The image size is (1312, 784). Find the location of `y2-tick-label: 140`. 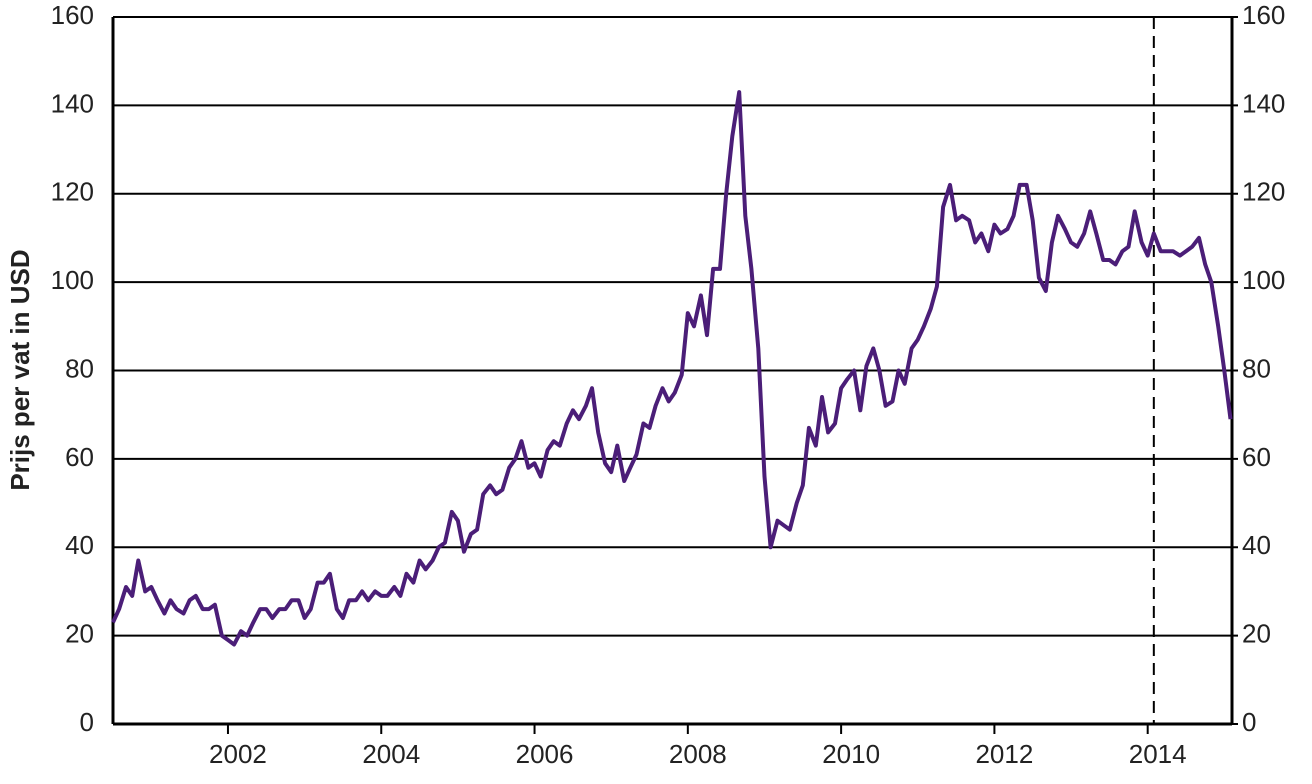

y2-tick-label: 140 is located at coordinates (1263, 103).